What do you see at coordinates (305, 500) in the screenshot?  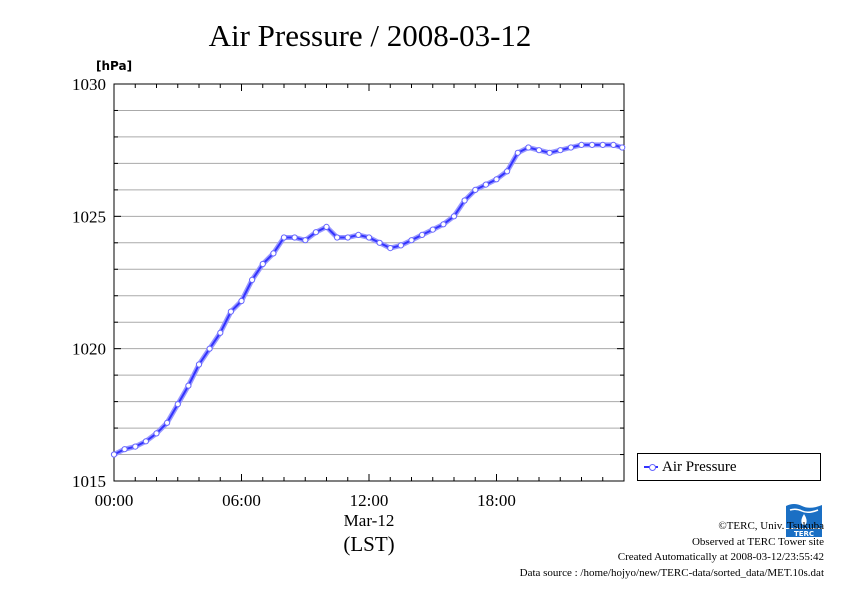 I see `x-tick-labels: 00:00 06:00 12:00 18:00` at bounding box center [305, 500].